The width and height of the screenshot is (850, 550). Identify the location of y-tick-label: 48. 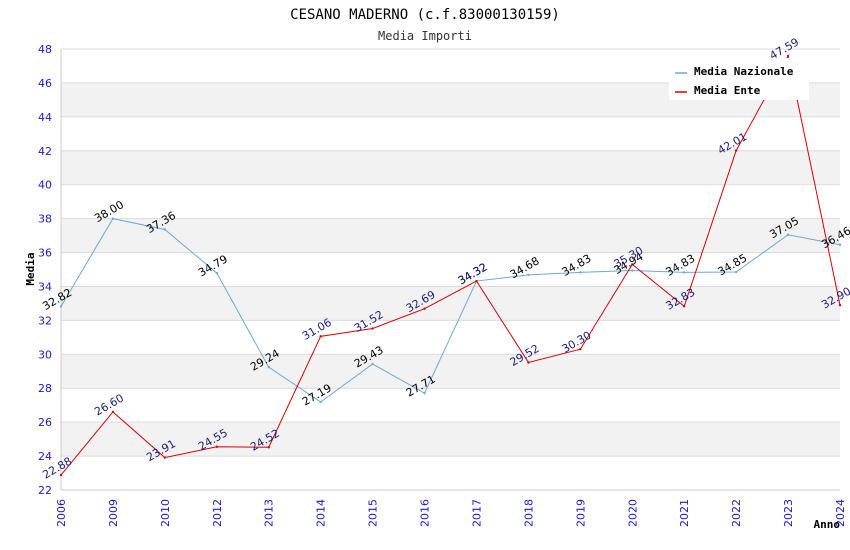
(45, 49).